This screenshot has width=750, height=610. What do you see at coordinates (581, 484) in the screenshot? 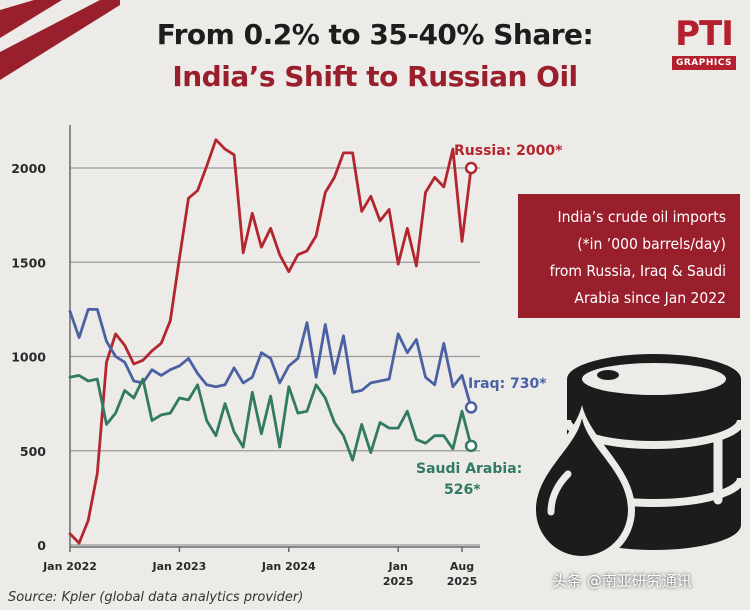
I see `oil-drop-icon` at bounding box center [581, 484].